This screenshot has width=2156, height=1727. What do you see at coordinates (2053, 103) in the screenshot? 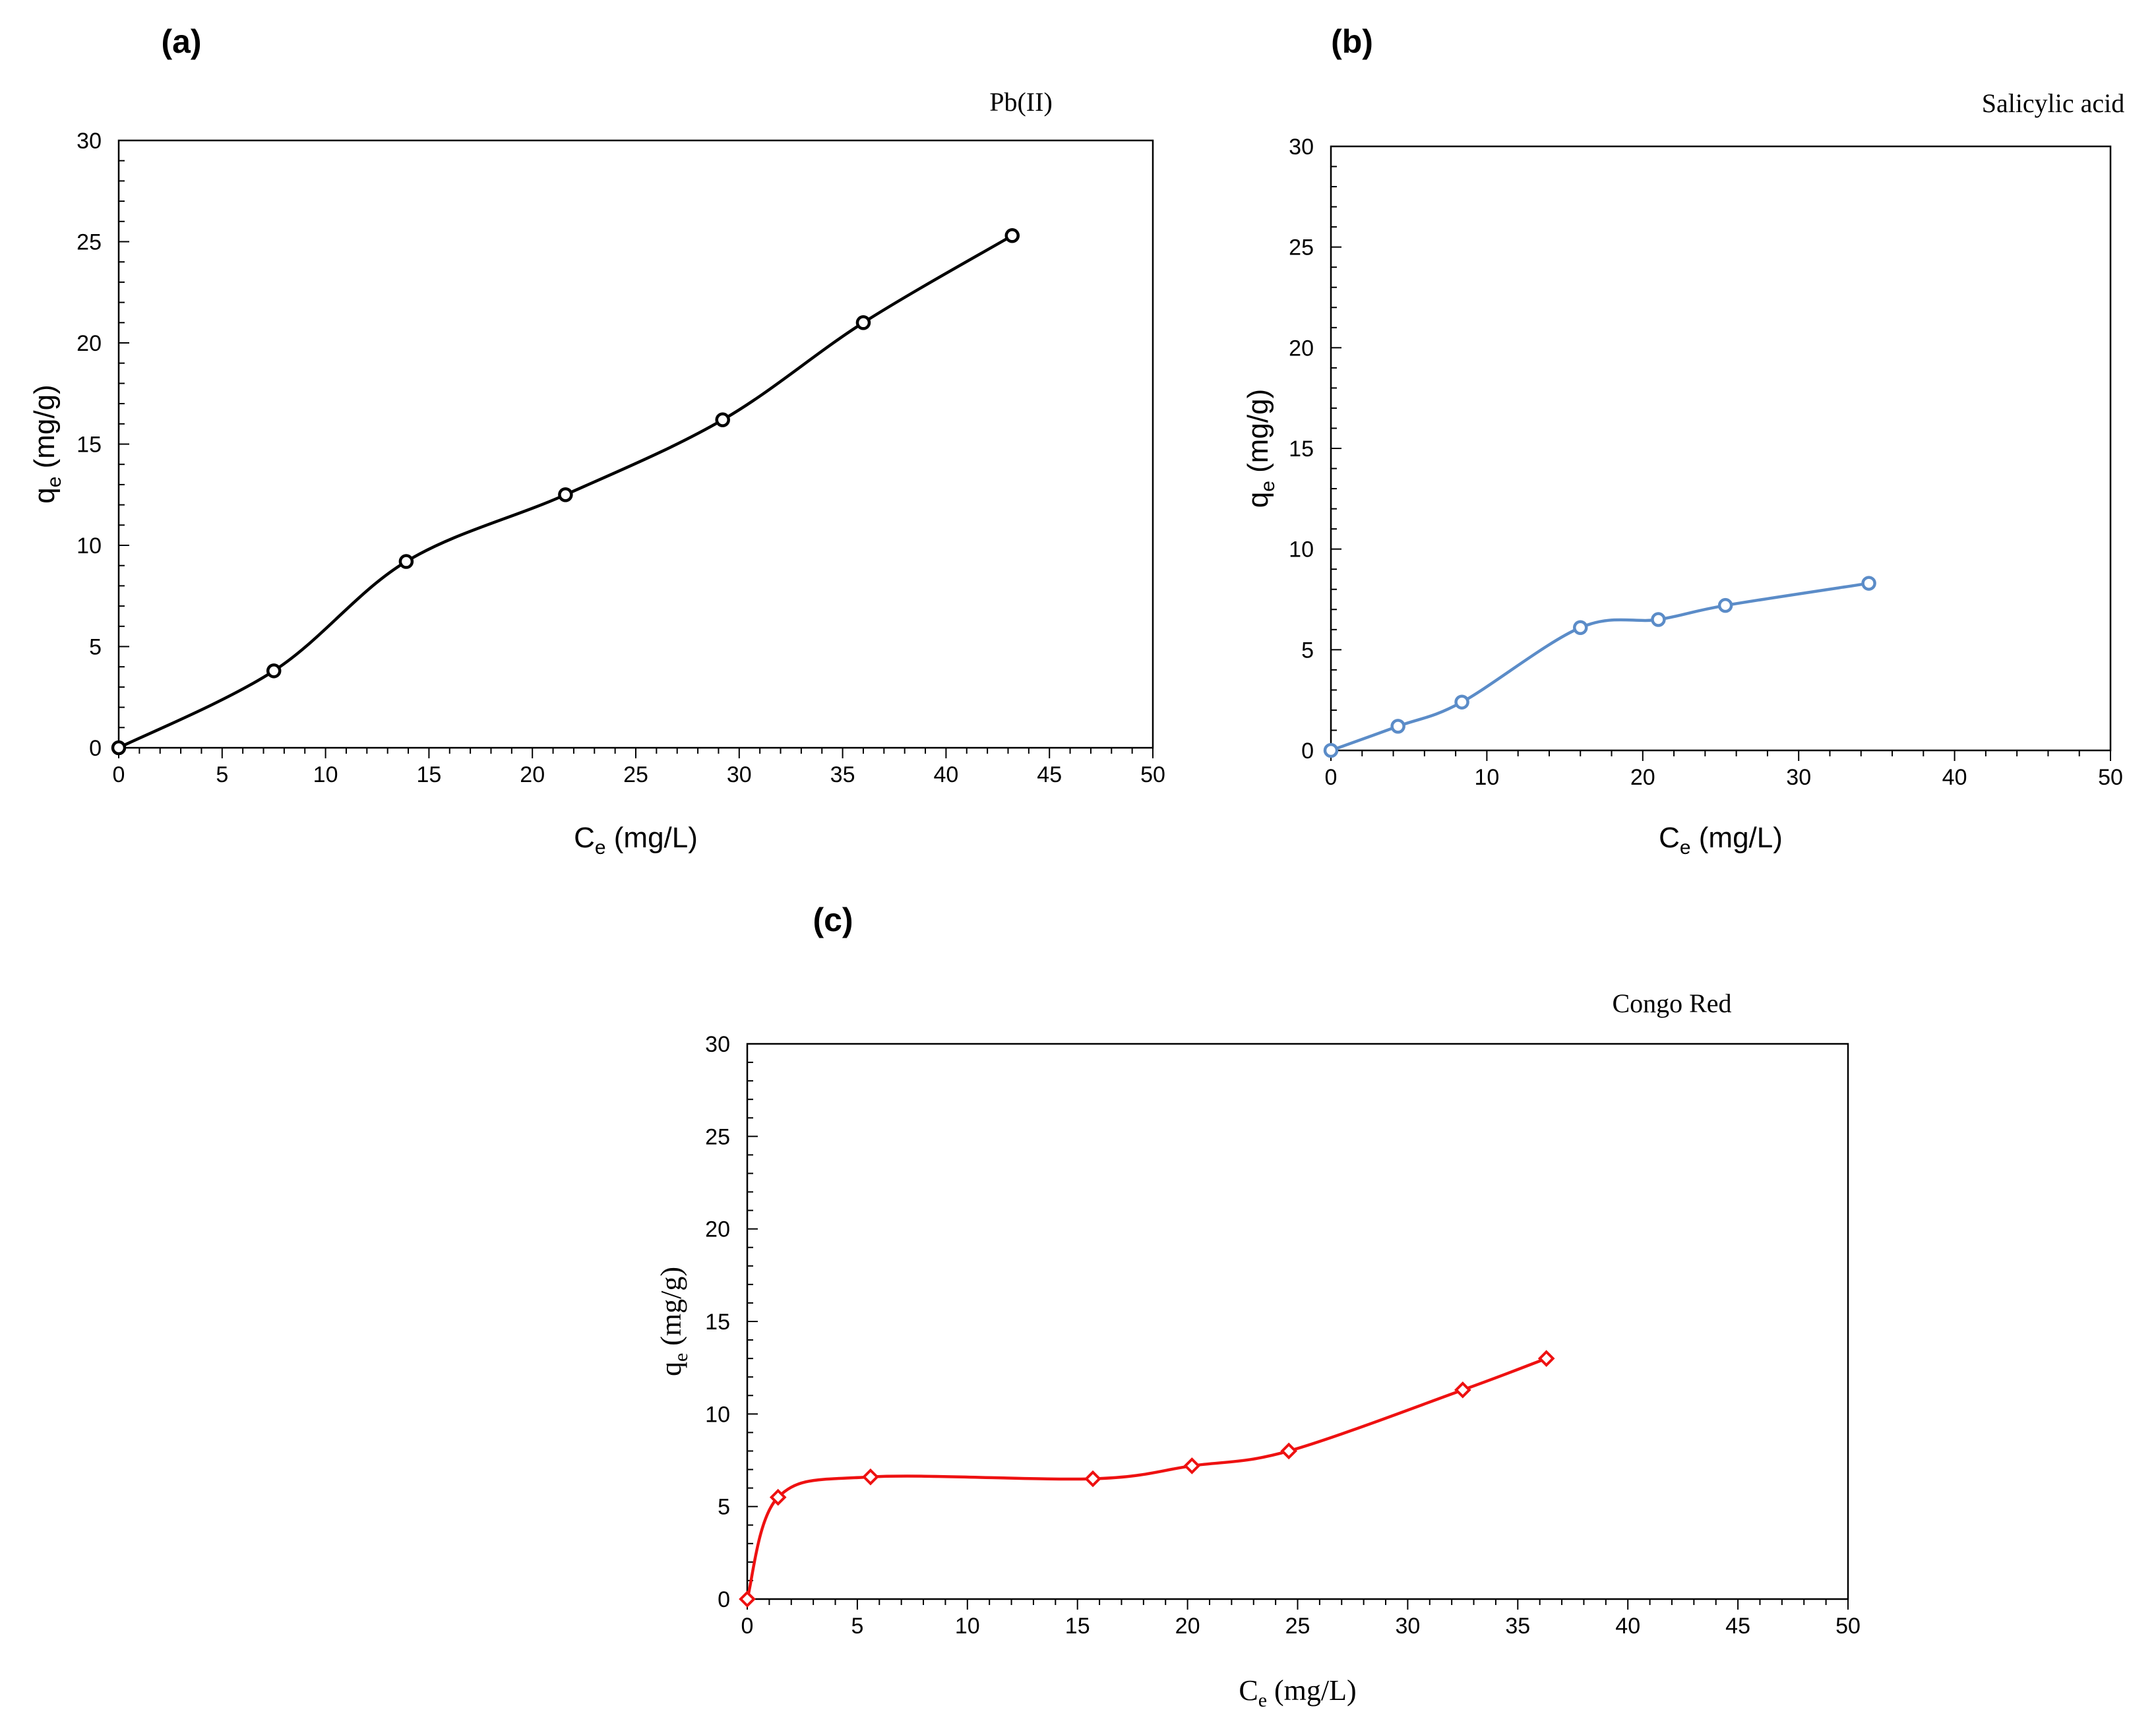
I see `series-title: Salicylic acid` at bounding box center [2053, 103].